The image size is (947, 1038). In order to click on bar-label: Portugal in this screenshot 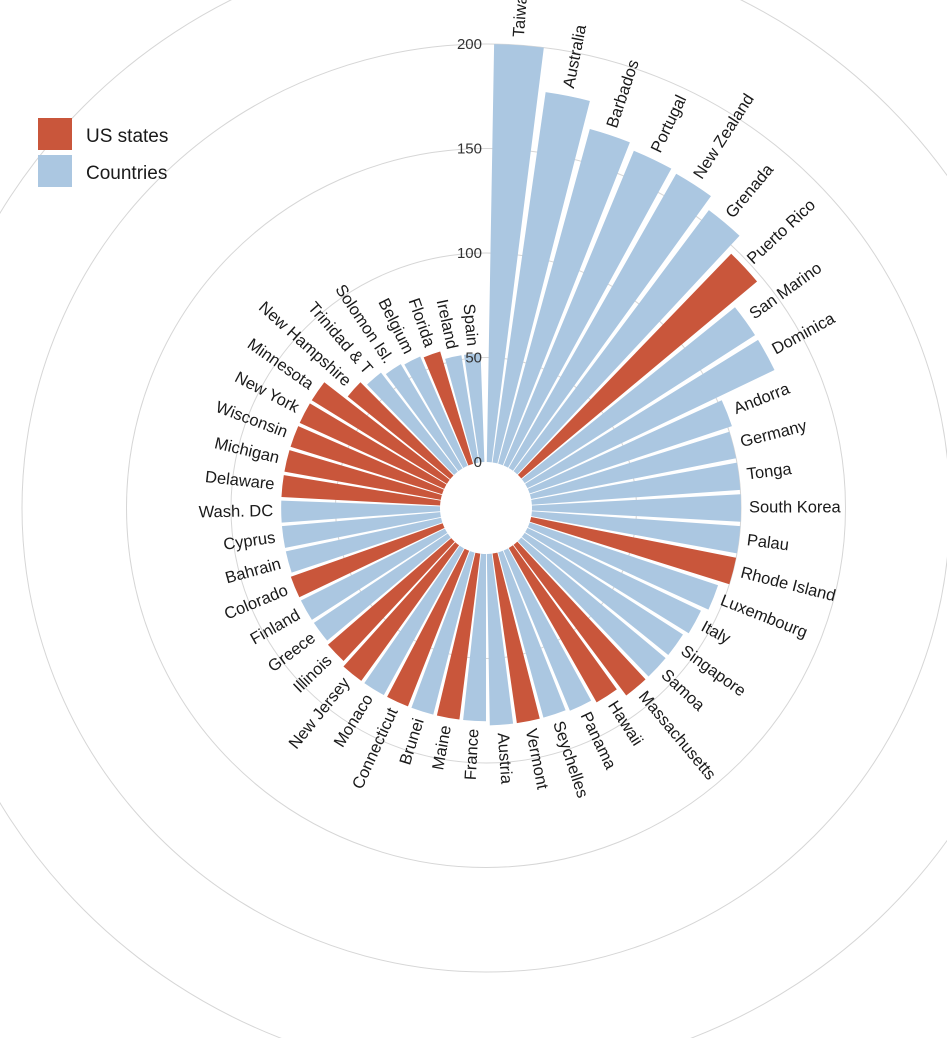, I will do `click(669, 123)`.